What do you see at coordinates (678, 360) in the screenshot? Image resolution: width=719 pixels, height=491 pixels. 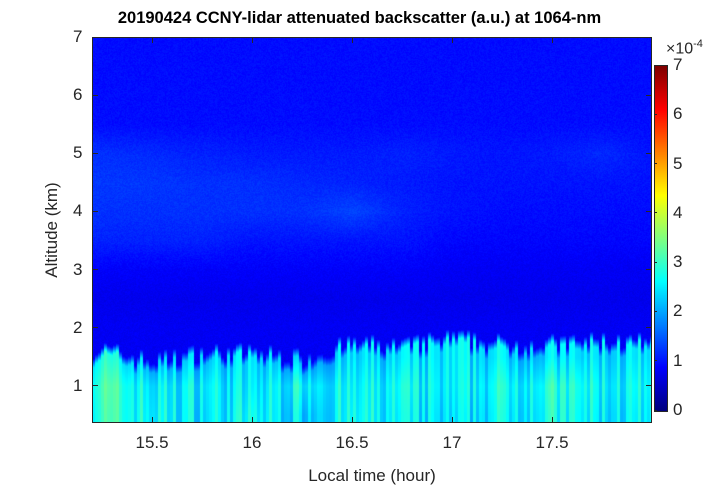 I see `colorbar-tick-label: 1` at bounding box center [678, 360].